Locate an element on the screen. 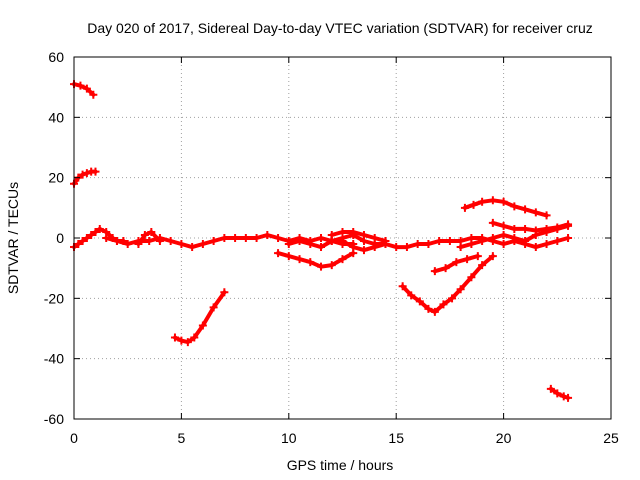  x-tick-label: 15 is located at coordinates (396, 438).